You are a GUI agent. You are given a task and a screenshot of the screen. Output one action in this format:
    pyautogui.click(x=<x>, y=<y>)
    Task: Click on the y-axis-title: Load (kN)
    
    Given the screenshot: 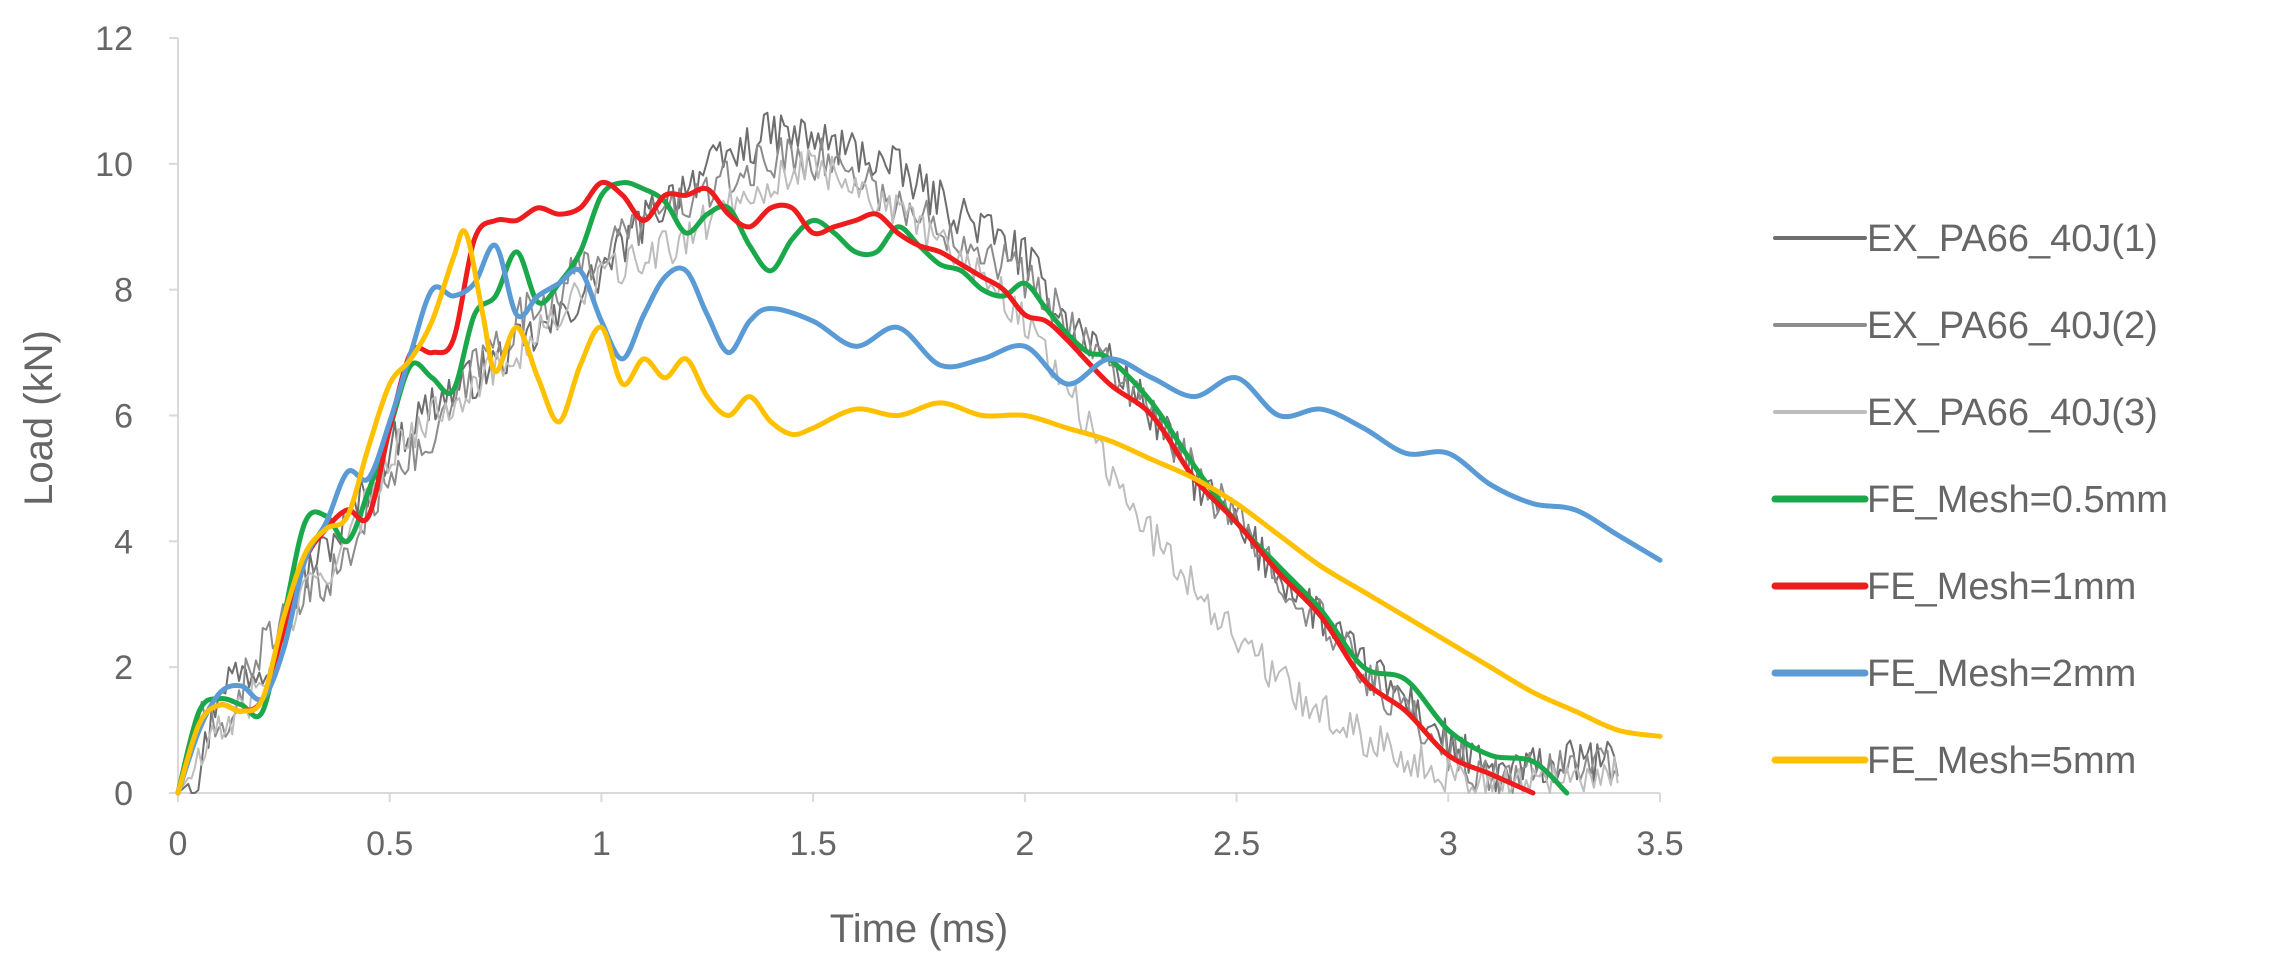 What is the action you would take?
    pyautogui.click(x=39, y=418)
    